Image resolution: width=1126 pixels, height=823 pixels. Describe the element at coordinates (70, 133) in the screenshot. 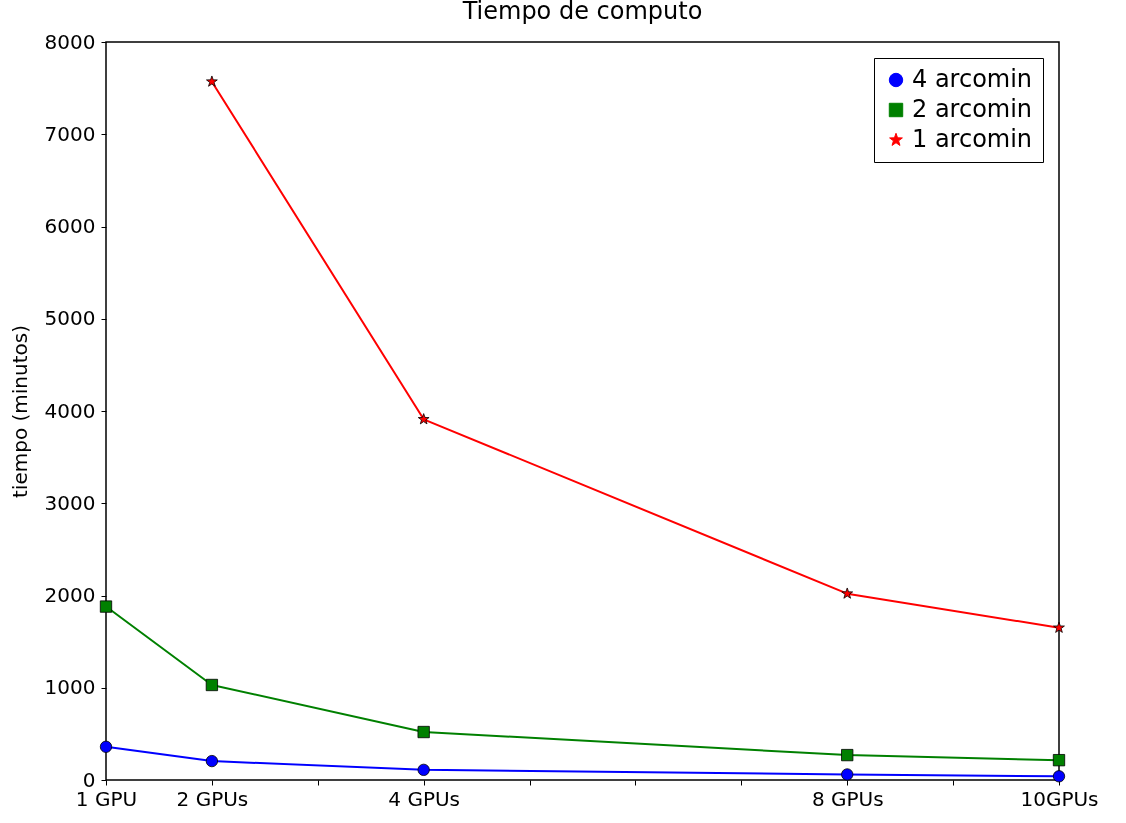

I see `y-tick-label: 7000` at that location.